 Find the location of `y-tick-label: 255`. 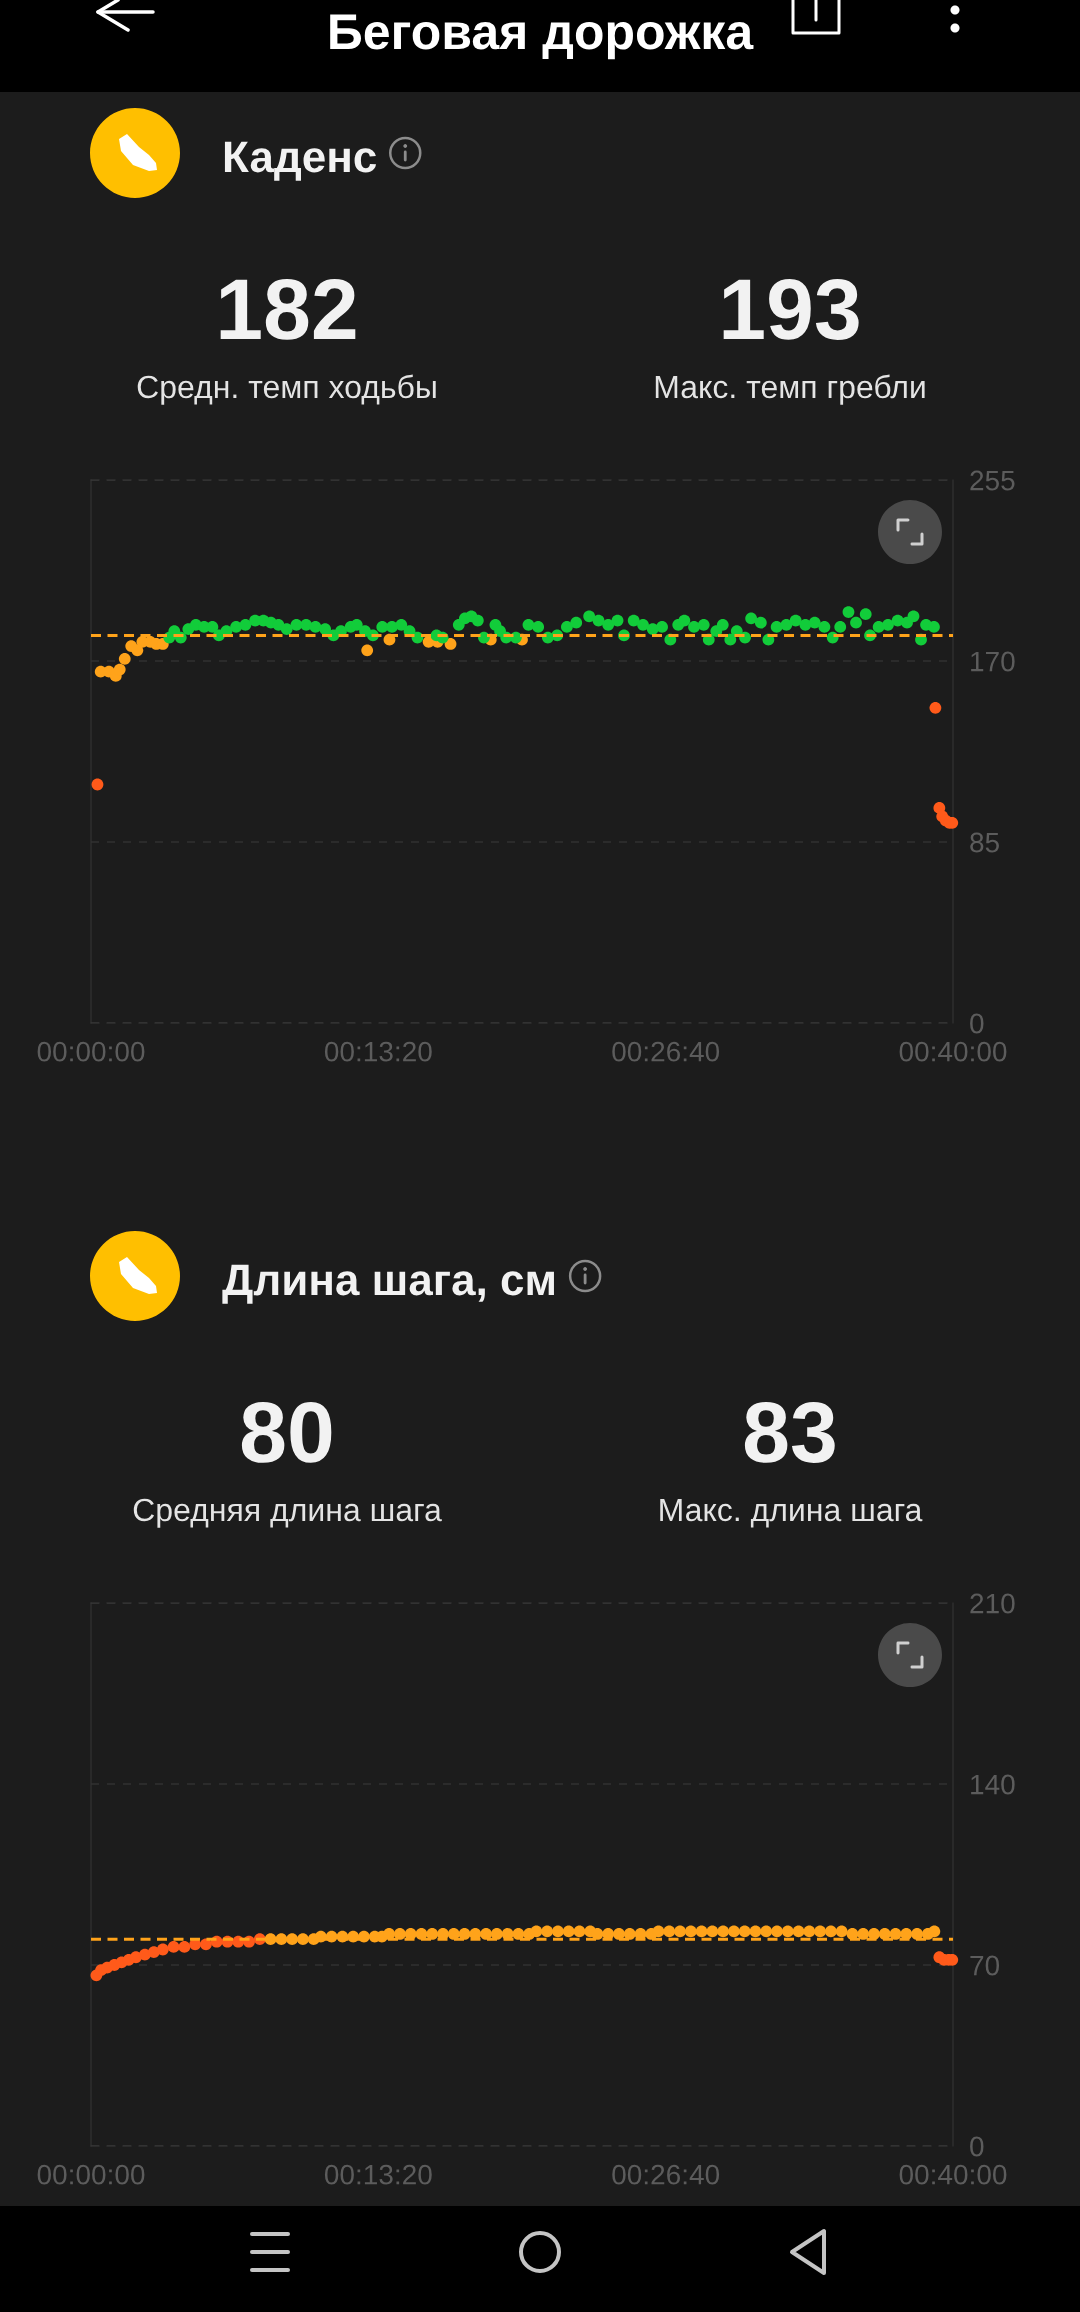

y-tick-label: 255 is located at coordinates (992, 480).